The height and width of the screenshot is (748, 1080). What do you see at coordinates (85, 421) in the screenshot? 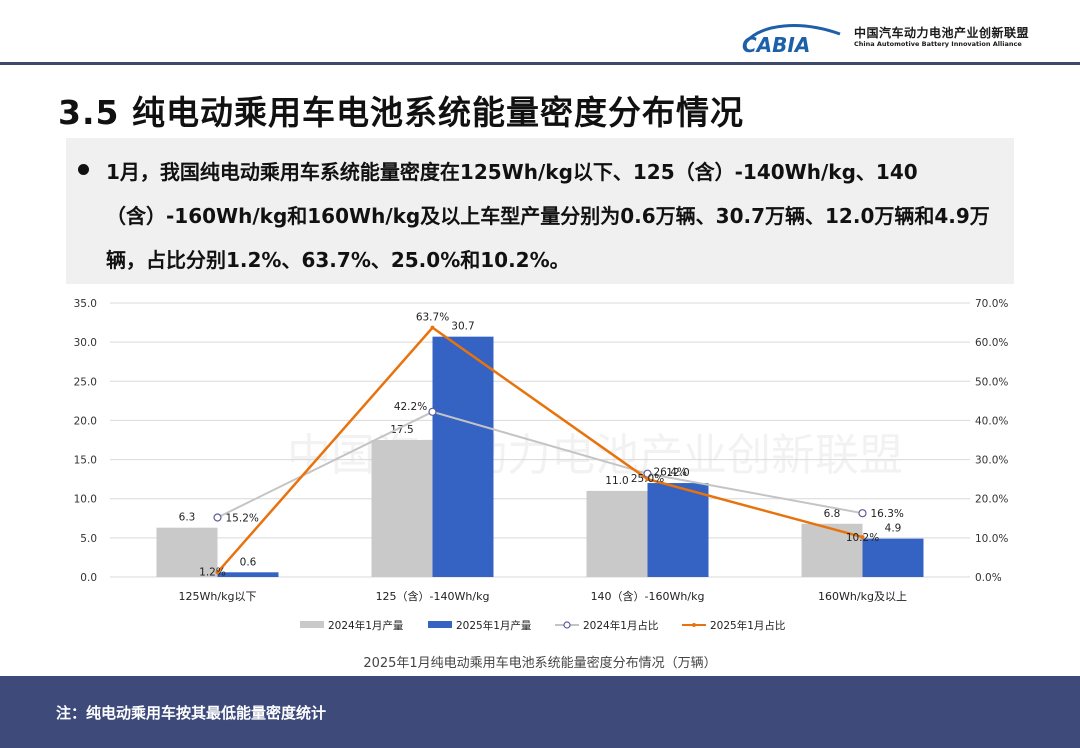
I see `y-left-tick: 20.0` at bounding box center [85, 421].